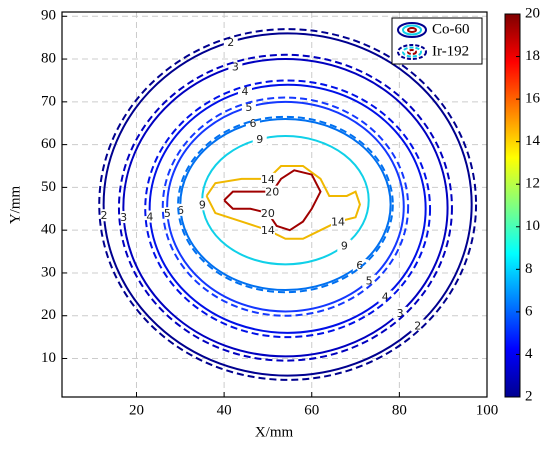 The image size is (550, 455). I want to click on y-tick-label: 90, so click(48, 16).